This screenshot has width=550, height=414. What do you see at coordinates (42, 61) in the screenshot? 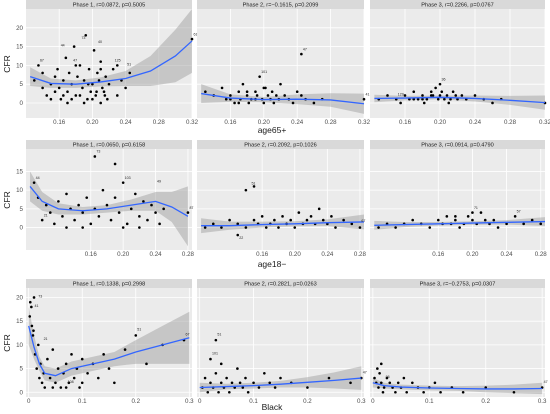
I see `point-label: 67` at bounding box center [42, 61].